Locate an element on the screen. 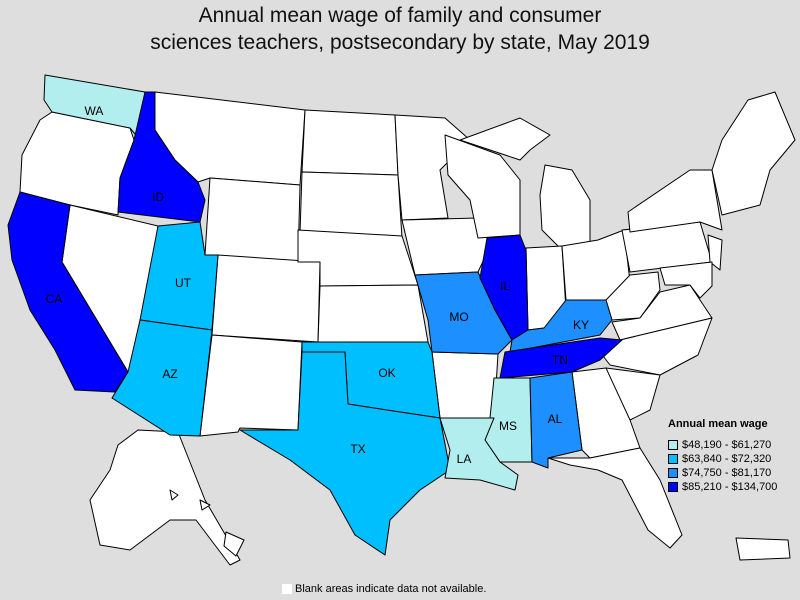  state-WY is located at coordinates (252, 220).